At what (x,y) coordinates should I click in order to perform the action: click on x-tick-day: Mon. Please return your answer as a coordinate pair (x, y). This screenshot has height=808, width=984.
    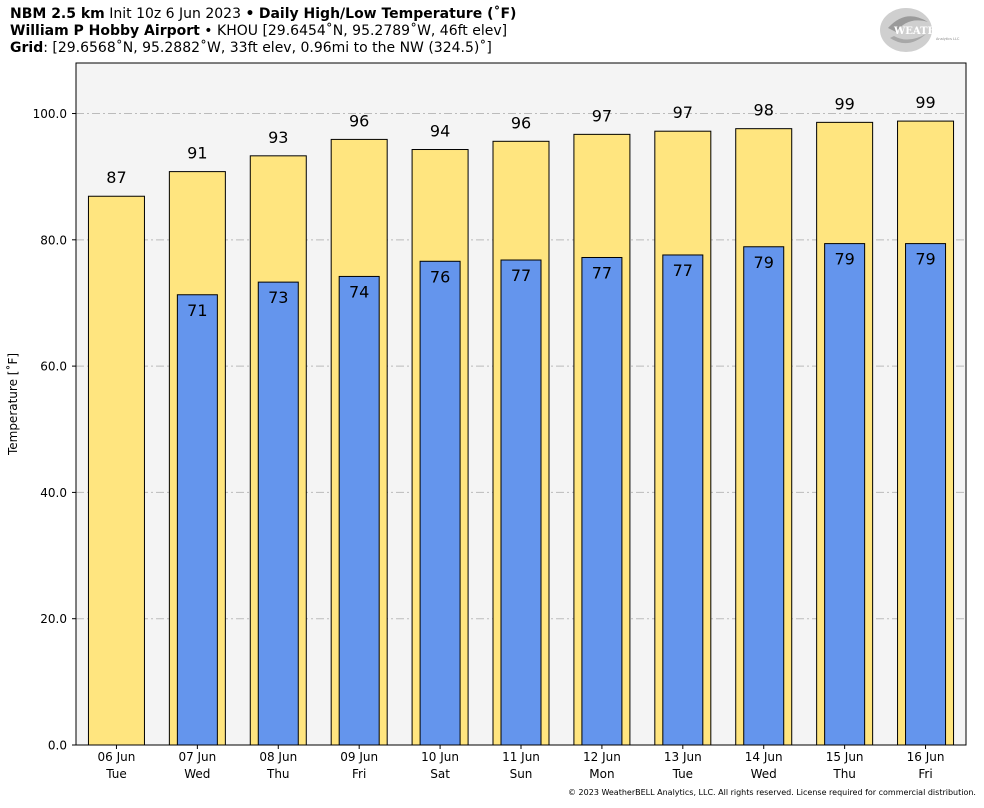
    Looking at the image, I should click on (601, 774).